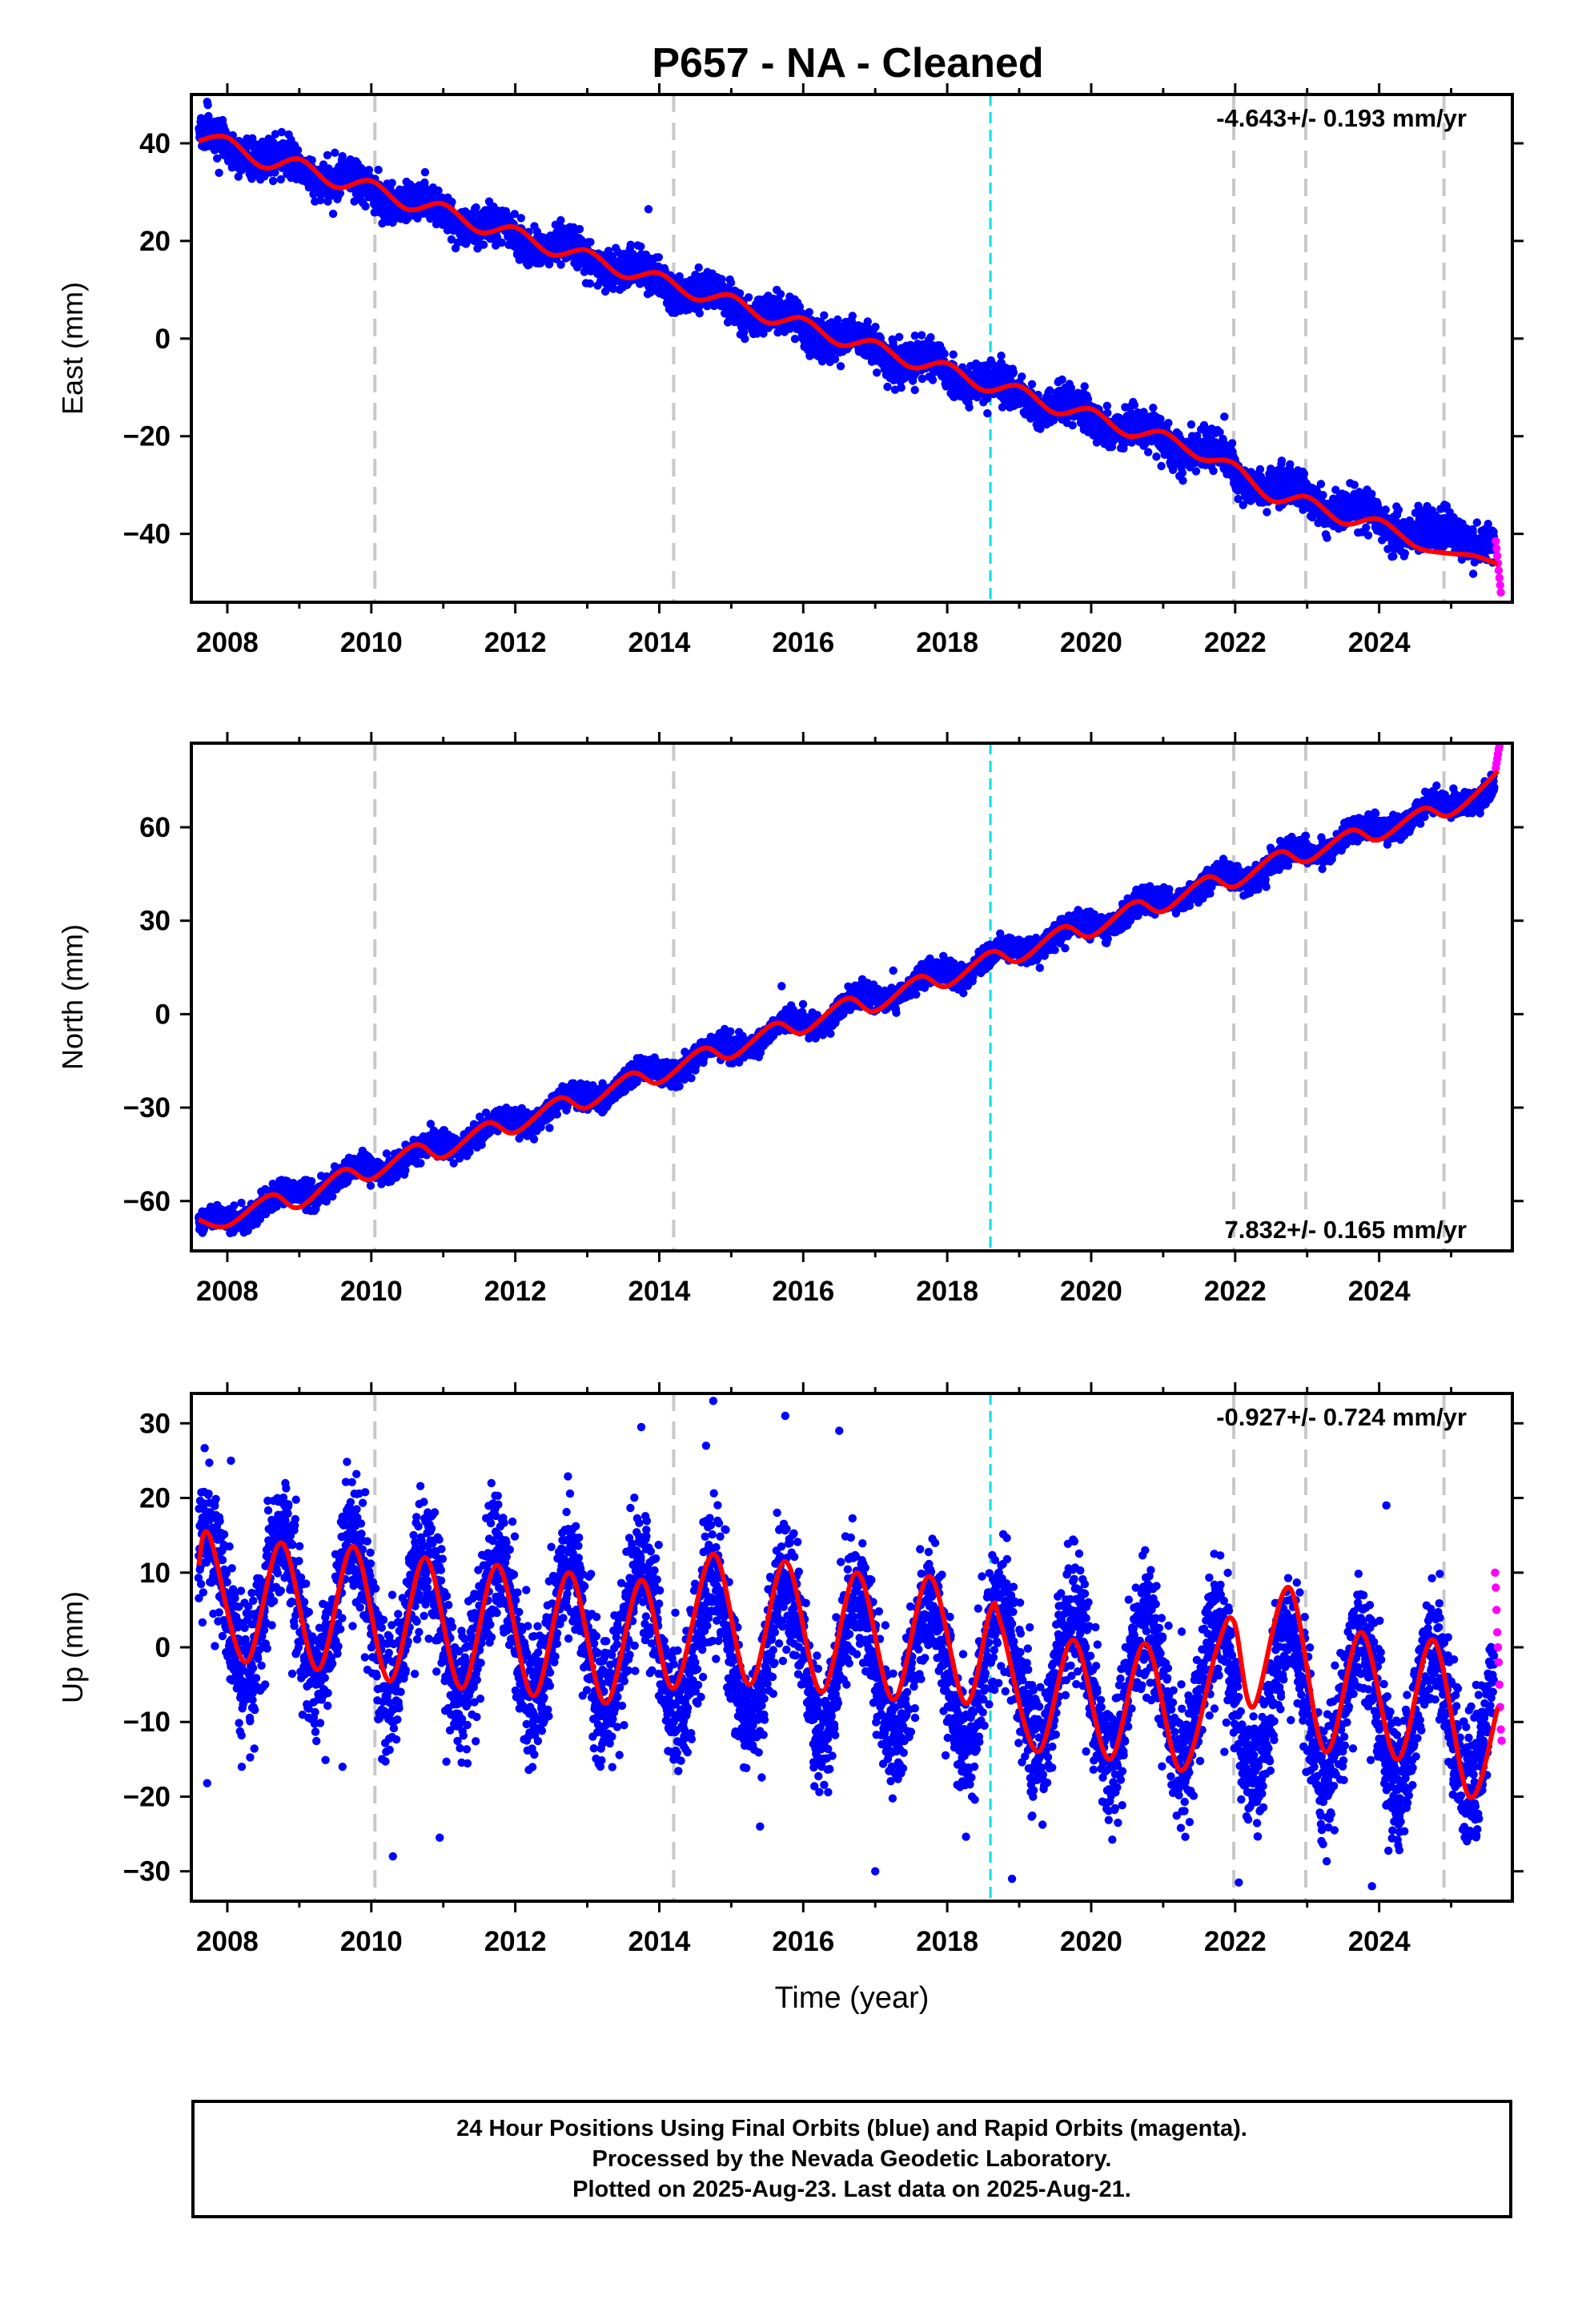 The image size is (1582, 2324). Describe the element at coordinates (847, 63) in the screenshot. I see `chart-title: P657 - NA - Cleaned` at that location.